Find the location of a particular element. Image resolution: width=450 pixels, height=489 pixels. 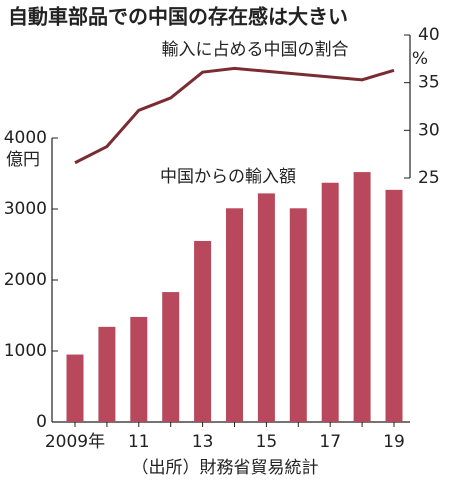

y-tick-label: 3000 is located at coordinates (25, 209).